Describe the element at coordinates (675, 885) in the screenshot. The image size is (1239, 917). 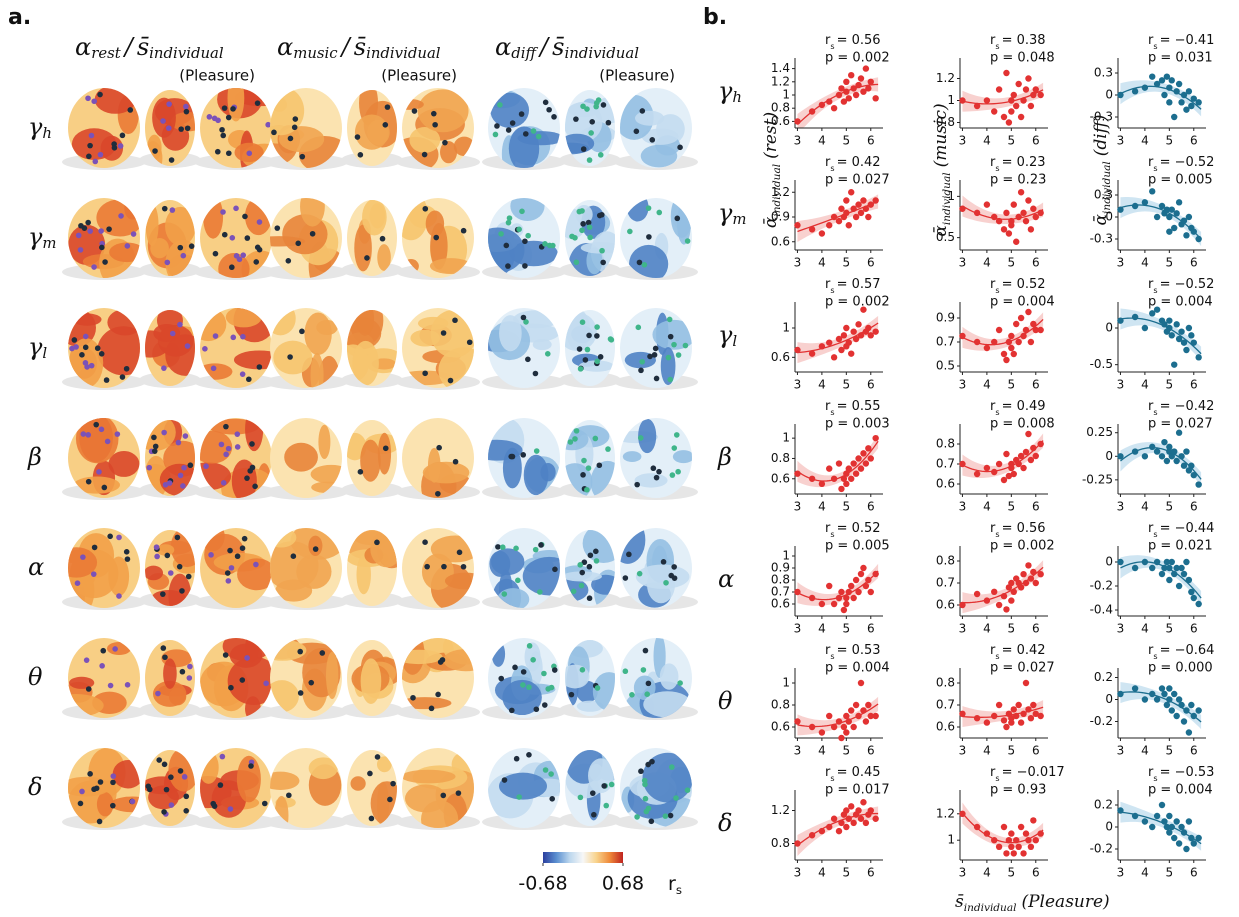
I see `colorbar-label: rs` at that location.